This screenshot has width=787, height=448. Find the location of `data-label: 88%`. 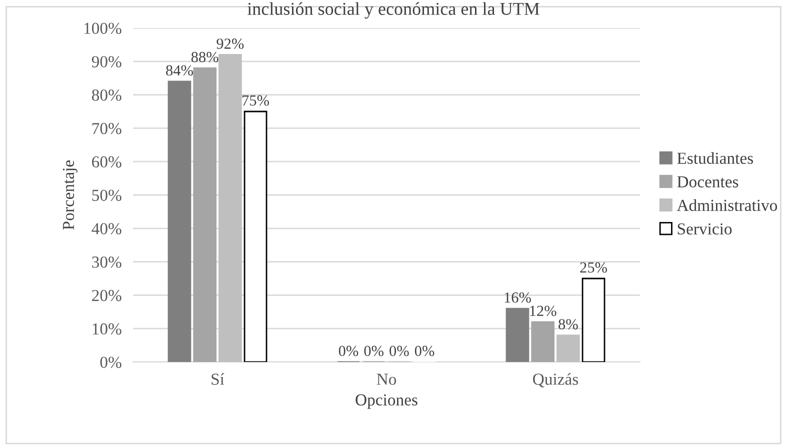

data-label: 88% is located at coordinates (204, 57).